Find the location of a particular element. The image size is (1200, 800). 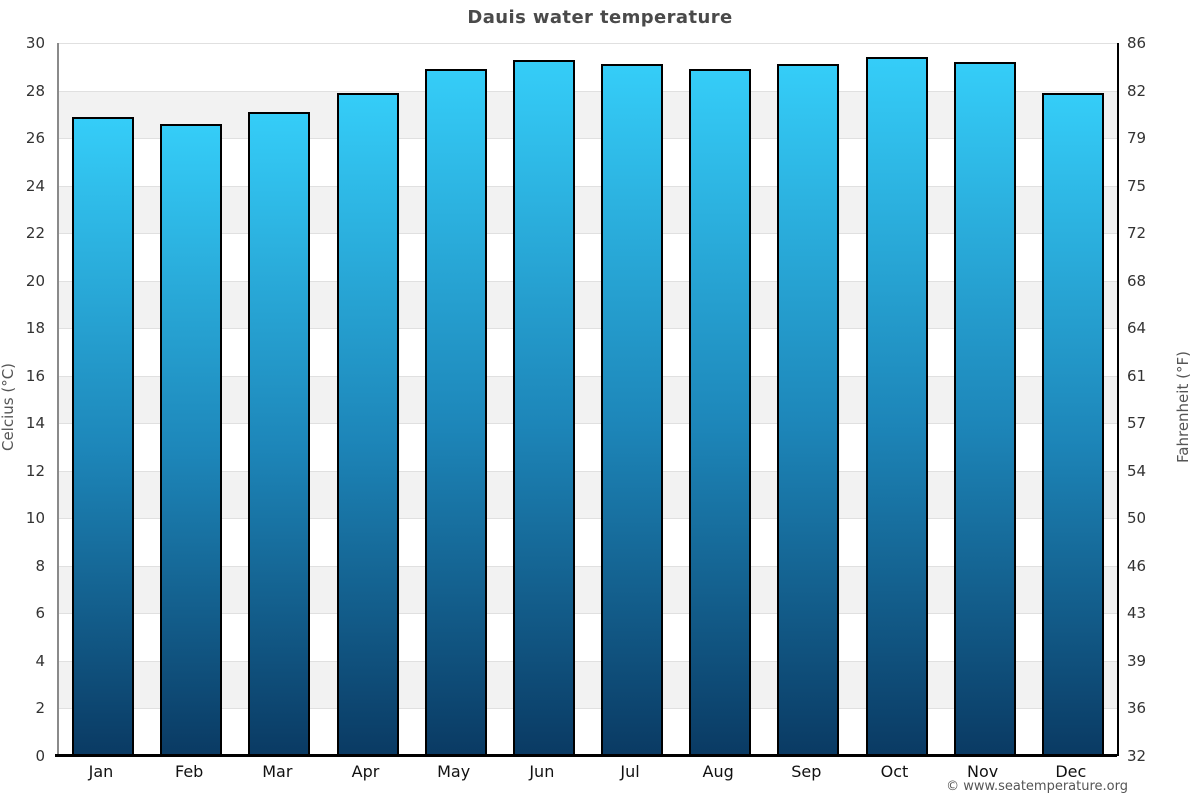

celsius-tick-8: 8 is located at coordinates (40, 565).